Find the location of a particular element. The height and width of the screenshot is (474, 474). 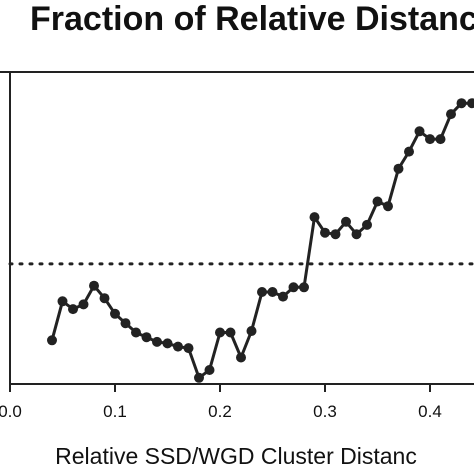

x-tick-label: 0.4 is located at coordinates (430, 411).